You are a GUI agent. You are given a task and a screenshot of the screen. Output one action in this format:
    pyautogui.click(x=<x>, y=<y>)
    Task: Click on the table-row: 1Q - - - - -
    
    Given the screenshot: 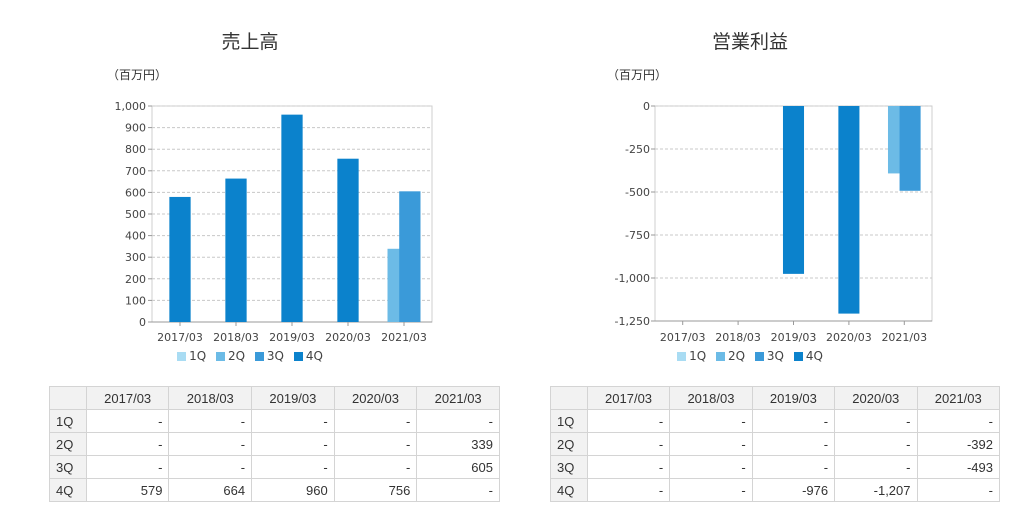 What is the action you would take?
    pyautogui.click(x=775, y=421)
    